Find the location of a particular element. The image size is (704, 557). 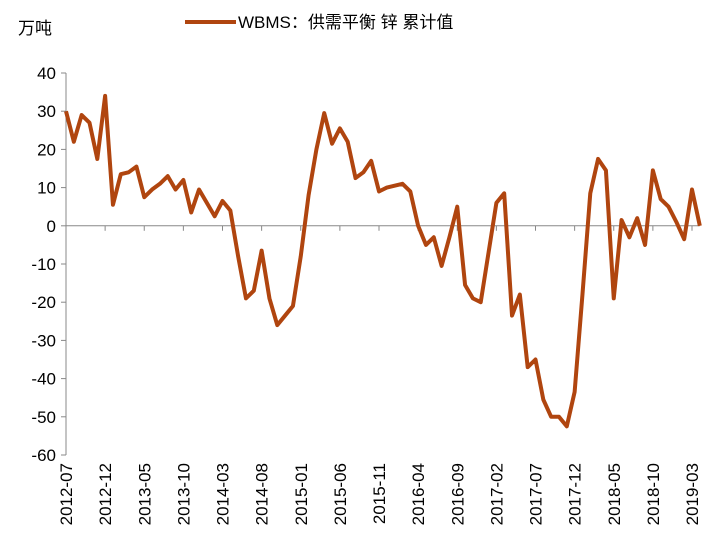

x-tick-label: 2015-06 is located at coordinates (340, 494).